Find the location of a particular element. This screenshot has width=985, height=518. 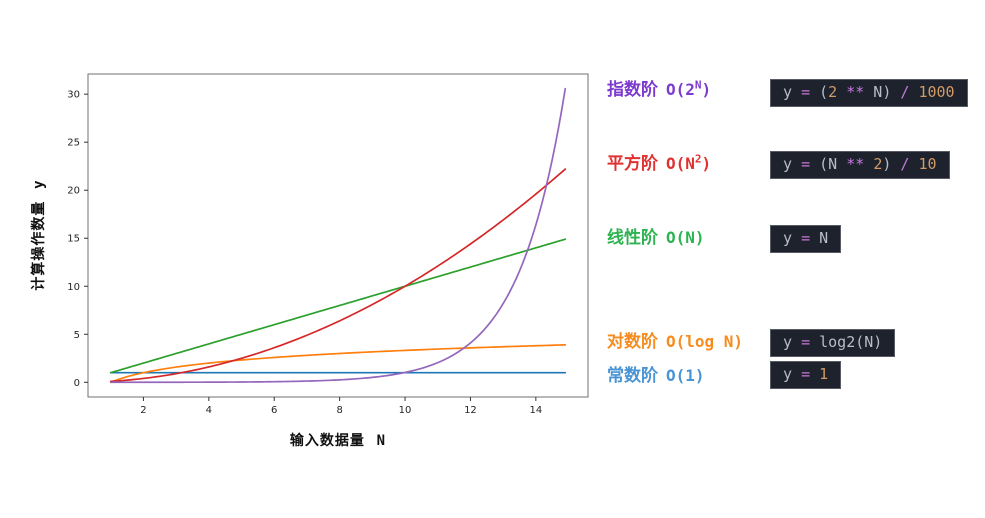

legend-label-bigo-constant: O(1) is located at coordinates (685, 375).